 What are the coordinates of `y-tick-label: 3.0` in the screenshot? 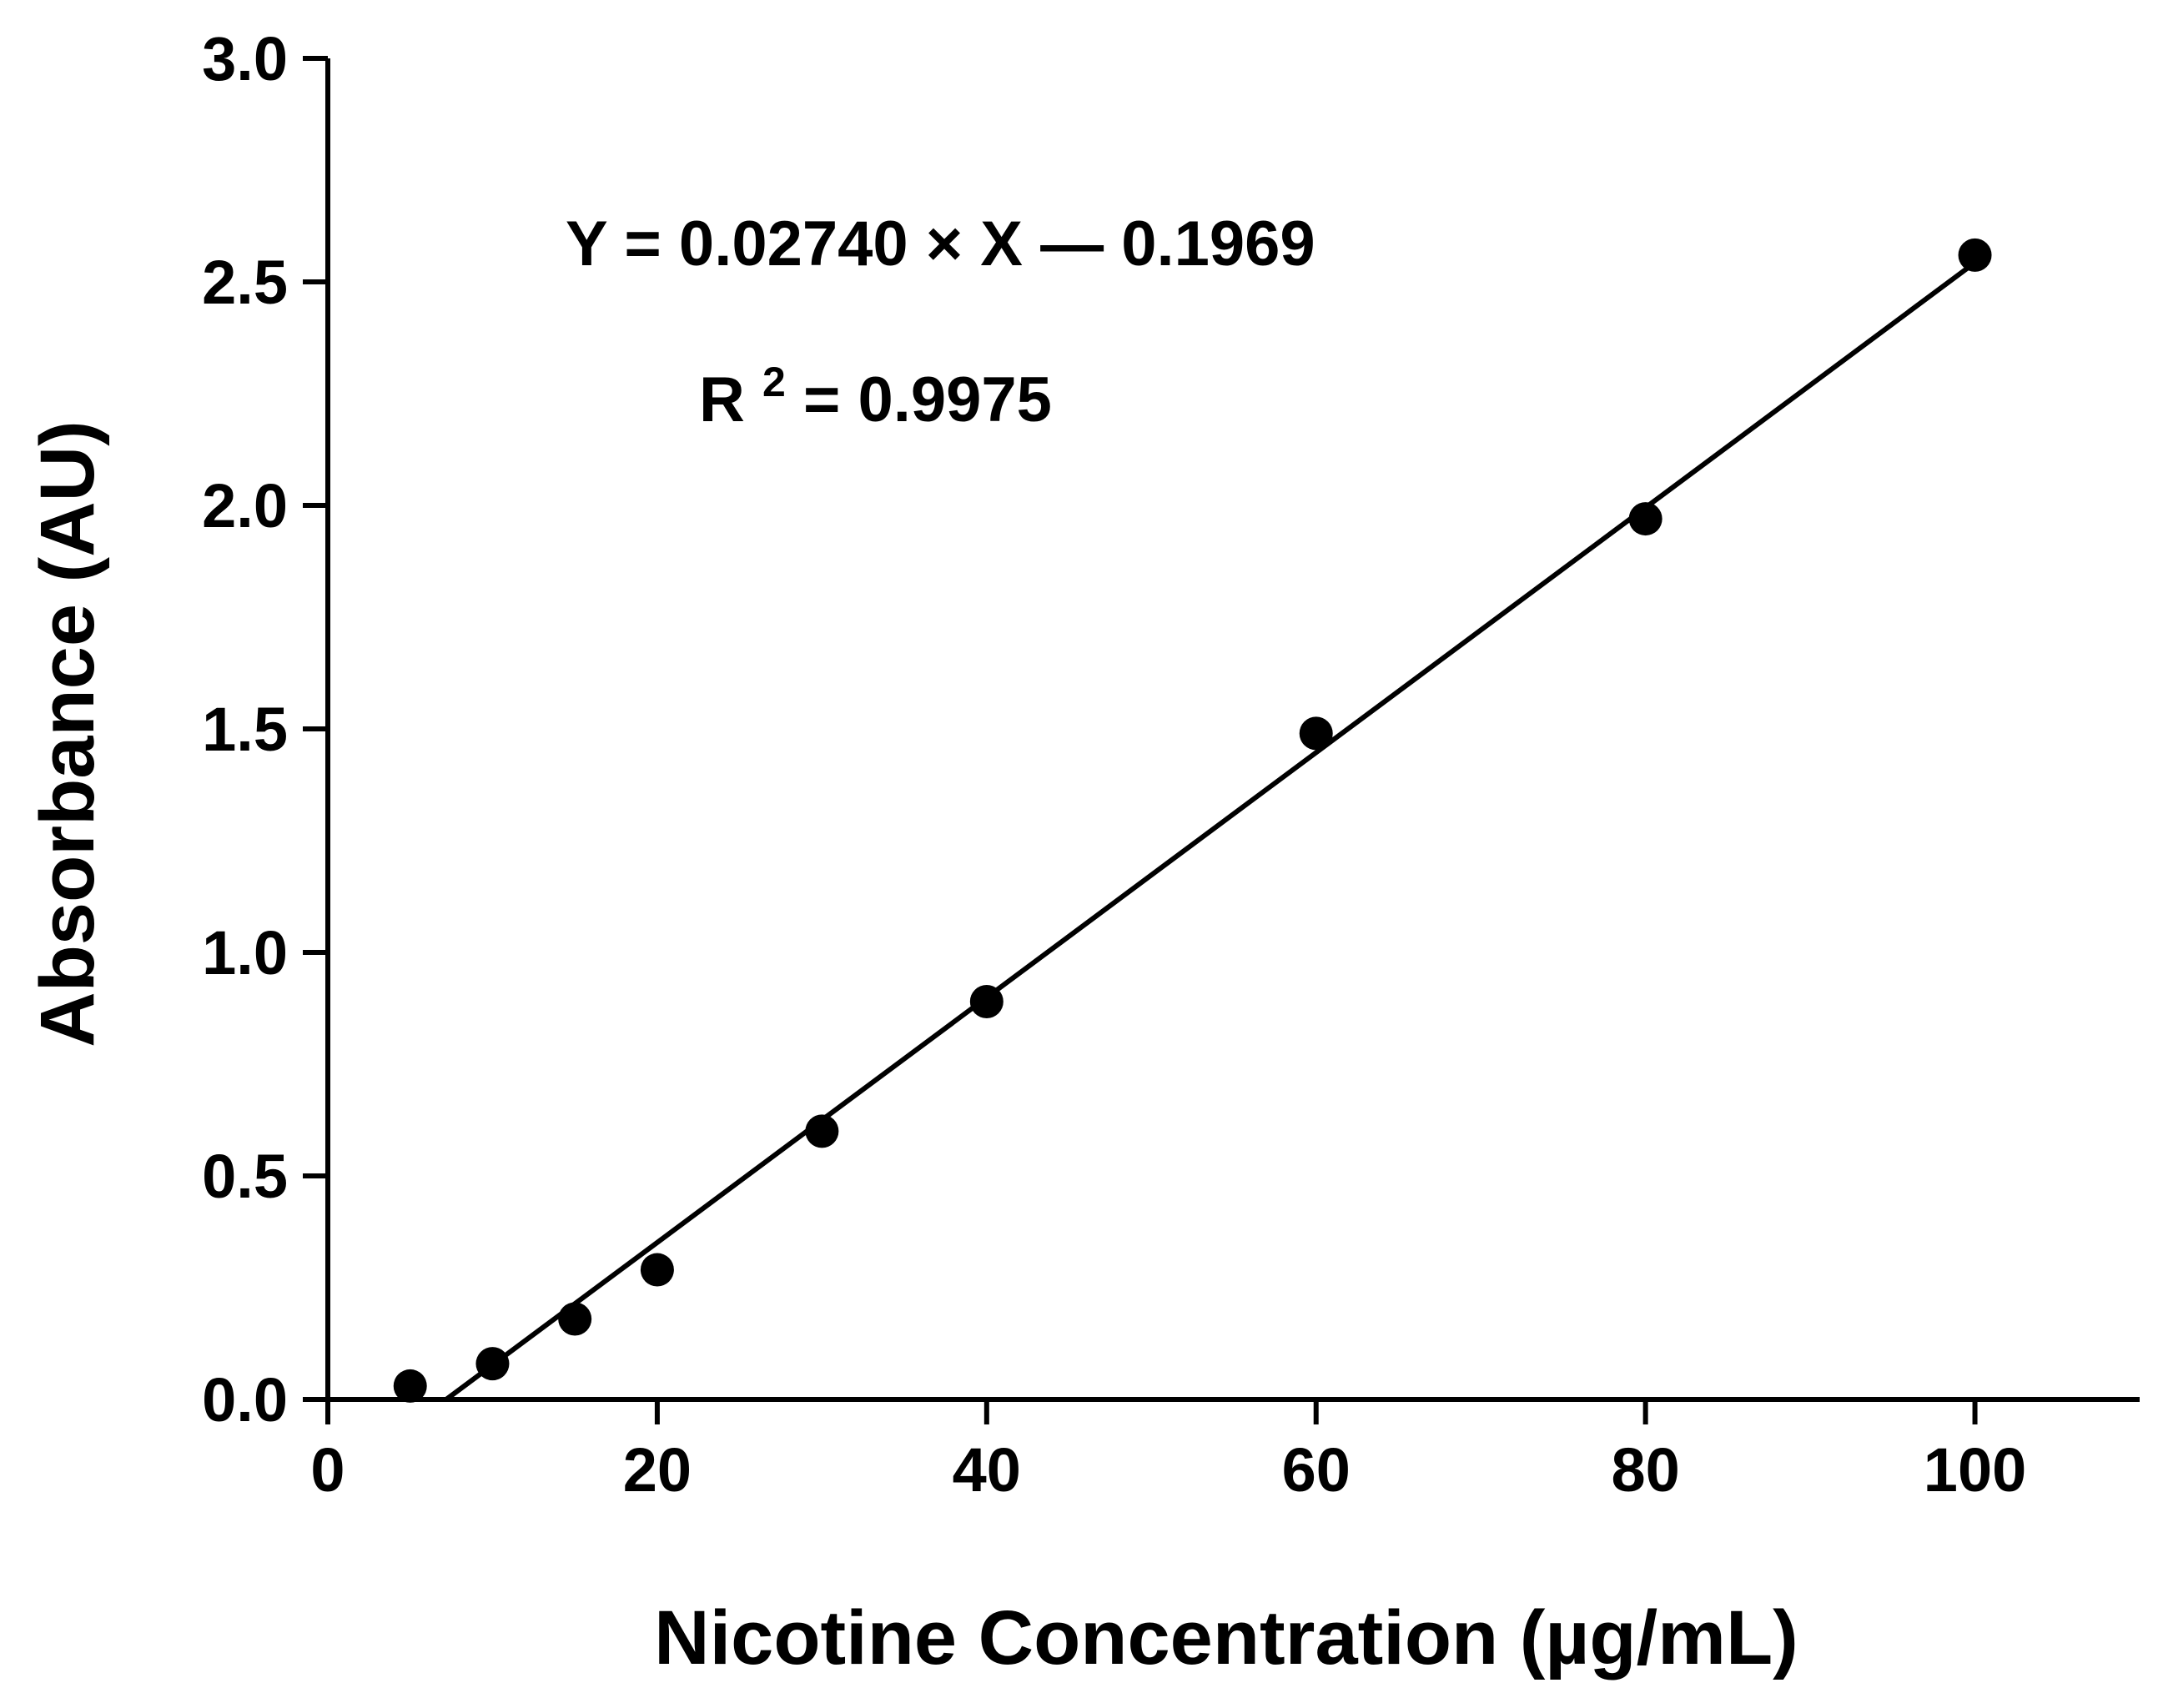 It's located at (245, 59).